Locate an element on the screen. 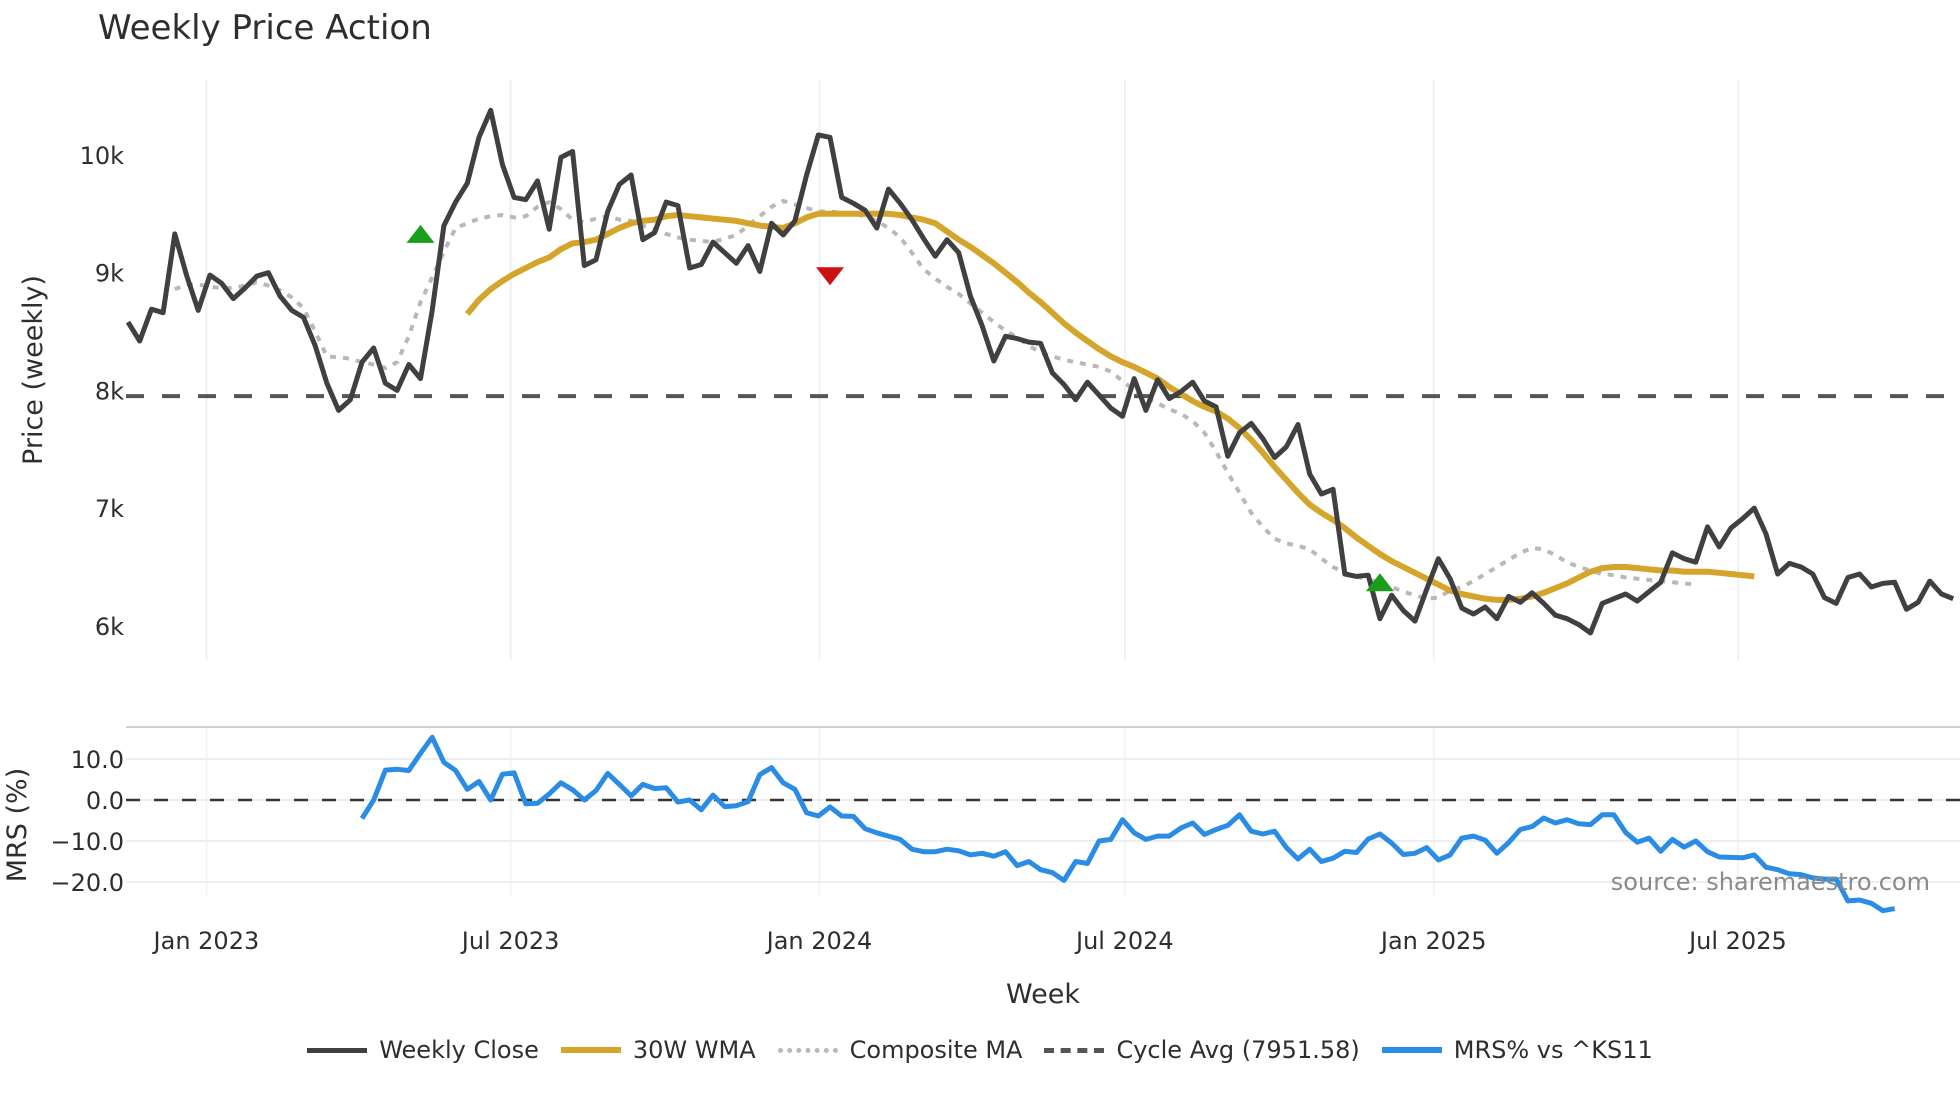 The width and height of the screenshot is (1960, 1102). legend-label: Composite MA is located at coordinates (936, 1050).